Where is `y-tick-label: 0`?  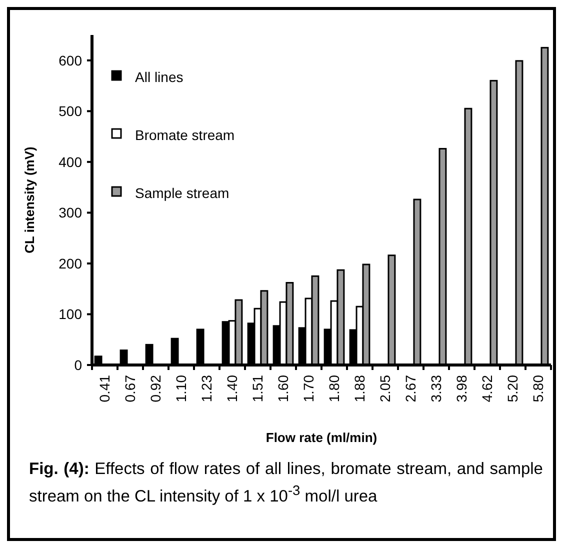 y-tick-label: 0 is located at coordinates (78, 364).